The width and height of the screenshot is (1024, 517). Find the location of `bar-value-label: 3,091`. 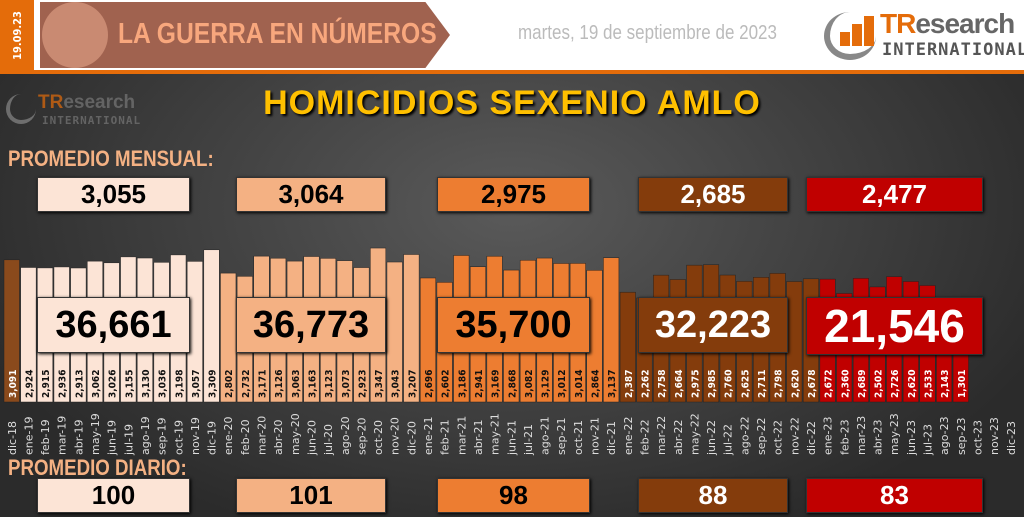

bar-value-label: 3,091 is located at coordinates (13, 384).